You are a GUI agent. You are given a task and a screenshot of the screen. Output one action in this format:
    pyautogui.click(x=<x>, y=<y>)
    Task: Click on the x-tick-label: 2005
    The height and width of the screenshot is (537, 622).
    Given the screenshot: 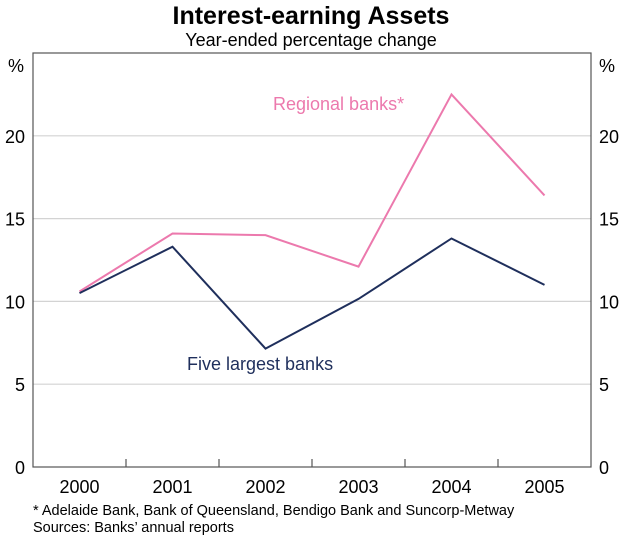 What is the action you would take?
    pyautogui.click(x=544, y=487)
    